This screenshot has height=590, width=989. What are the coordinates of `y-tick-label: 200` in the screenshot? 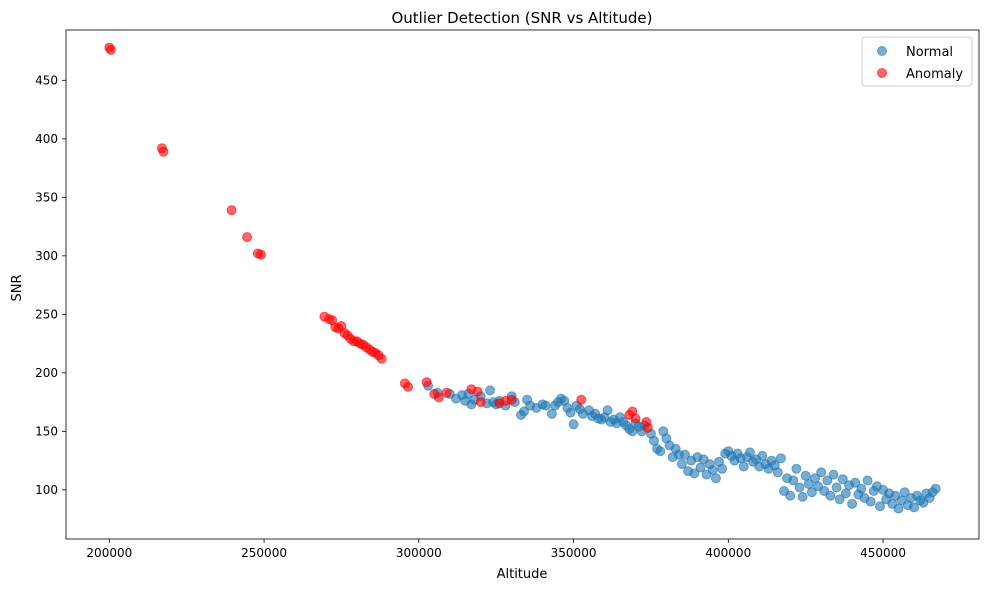 It's located at (46, 373).